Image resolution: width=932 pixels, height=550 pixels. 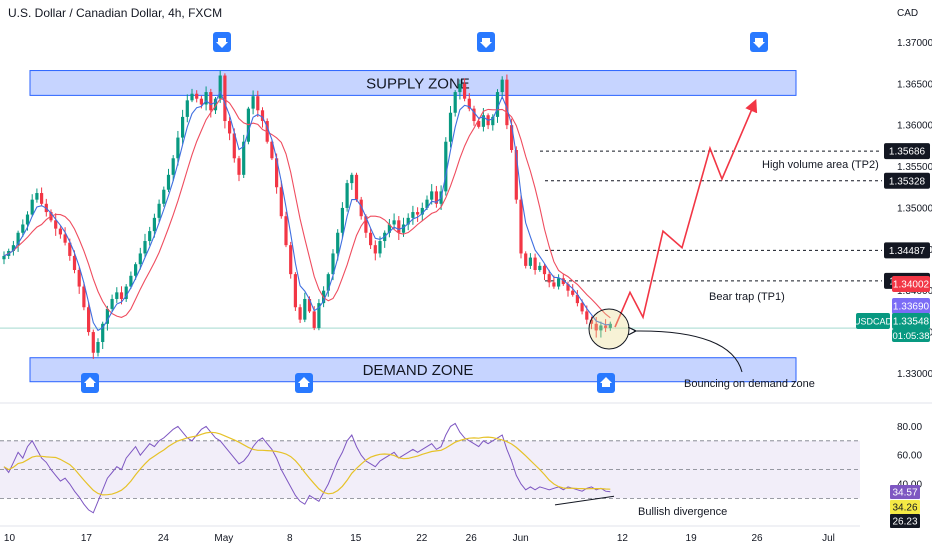 I want to click on time-tick-label: Jul, so click(x=828, y=538).